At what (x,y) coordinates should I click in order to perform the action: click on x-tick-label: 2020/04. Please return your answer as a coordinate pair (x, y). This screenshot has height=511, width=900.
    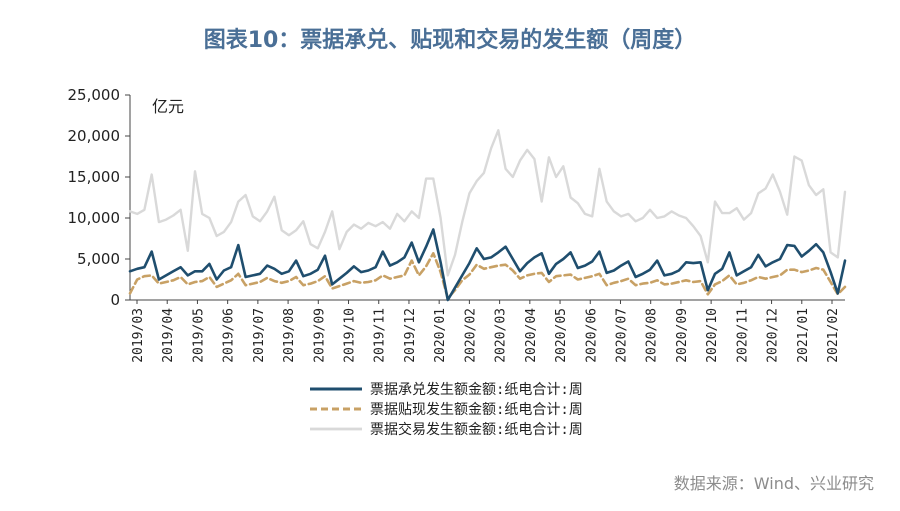
    Looking at the image, I should click on (531, 335).